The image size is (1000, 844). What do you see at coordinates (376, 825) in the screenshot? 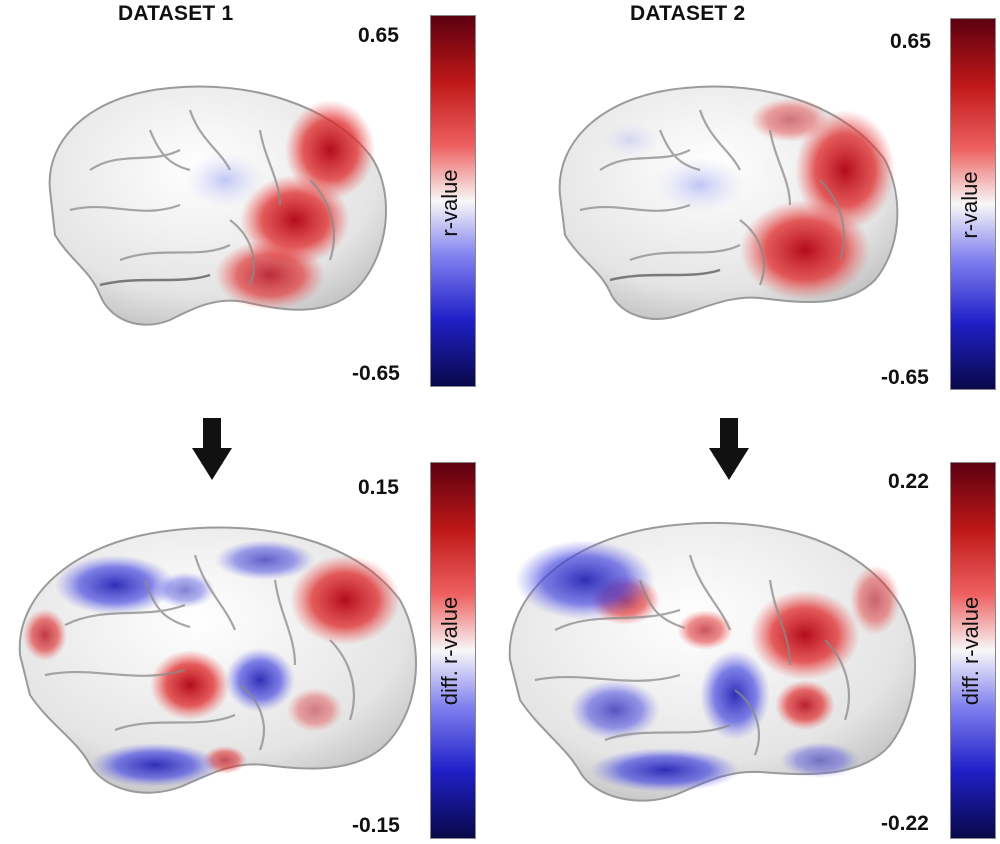
I see `colorbar-min-label: -0.15` at bounding box center [376, 825].